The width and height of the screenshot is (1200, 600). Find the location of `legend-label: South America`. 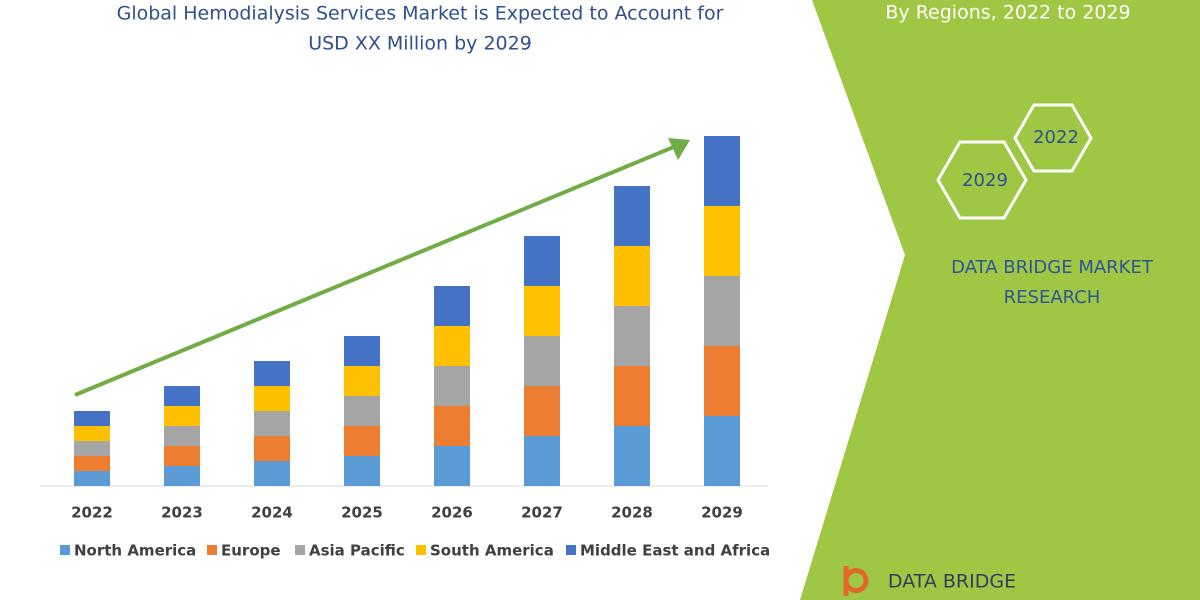

legend-label: South America is located at coordinates (492, 551).